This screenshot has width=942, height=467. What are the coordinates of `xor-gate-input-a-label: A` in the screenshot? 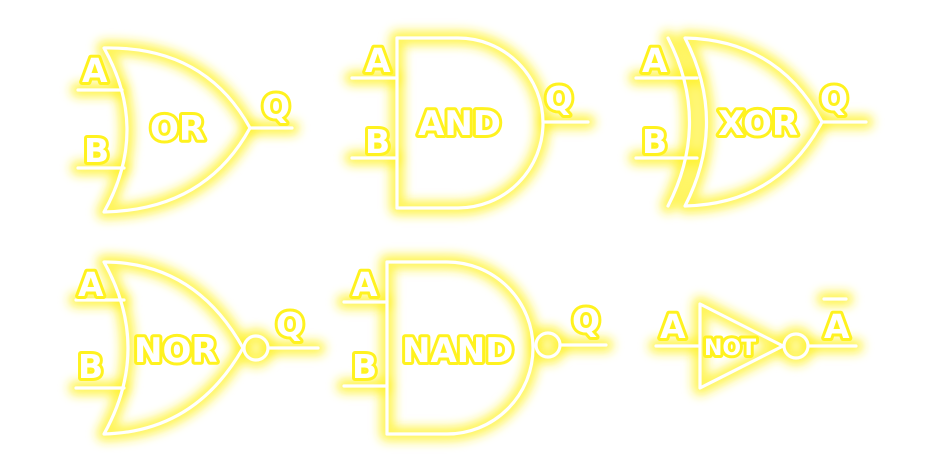 It's located at (655, 60).